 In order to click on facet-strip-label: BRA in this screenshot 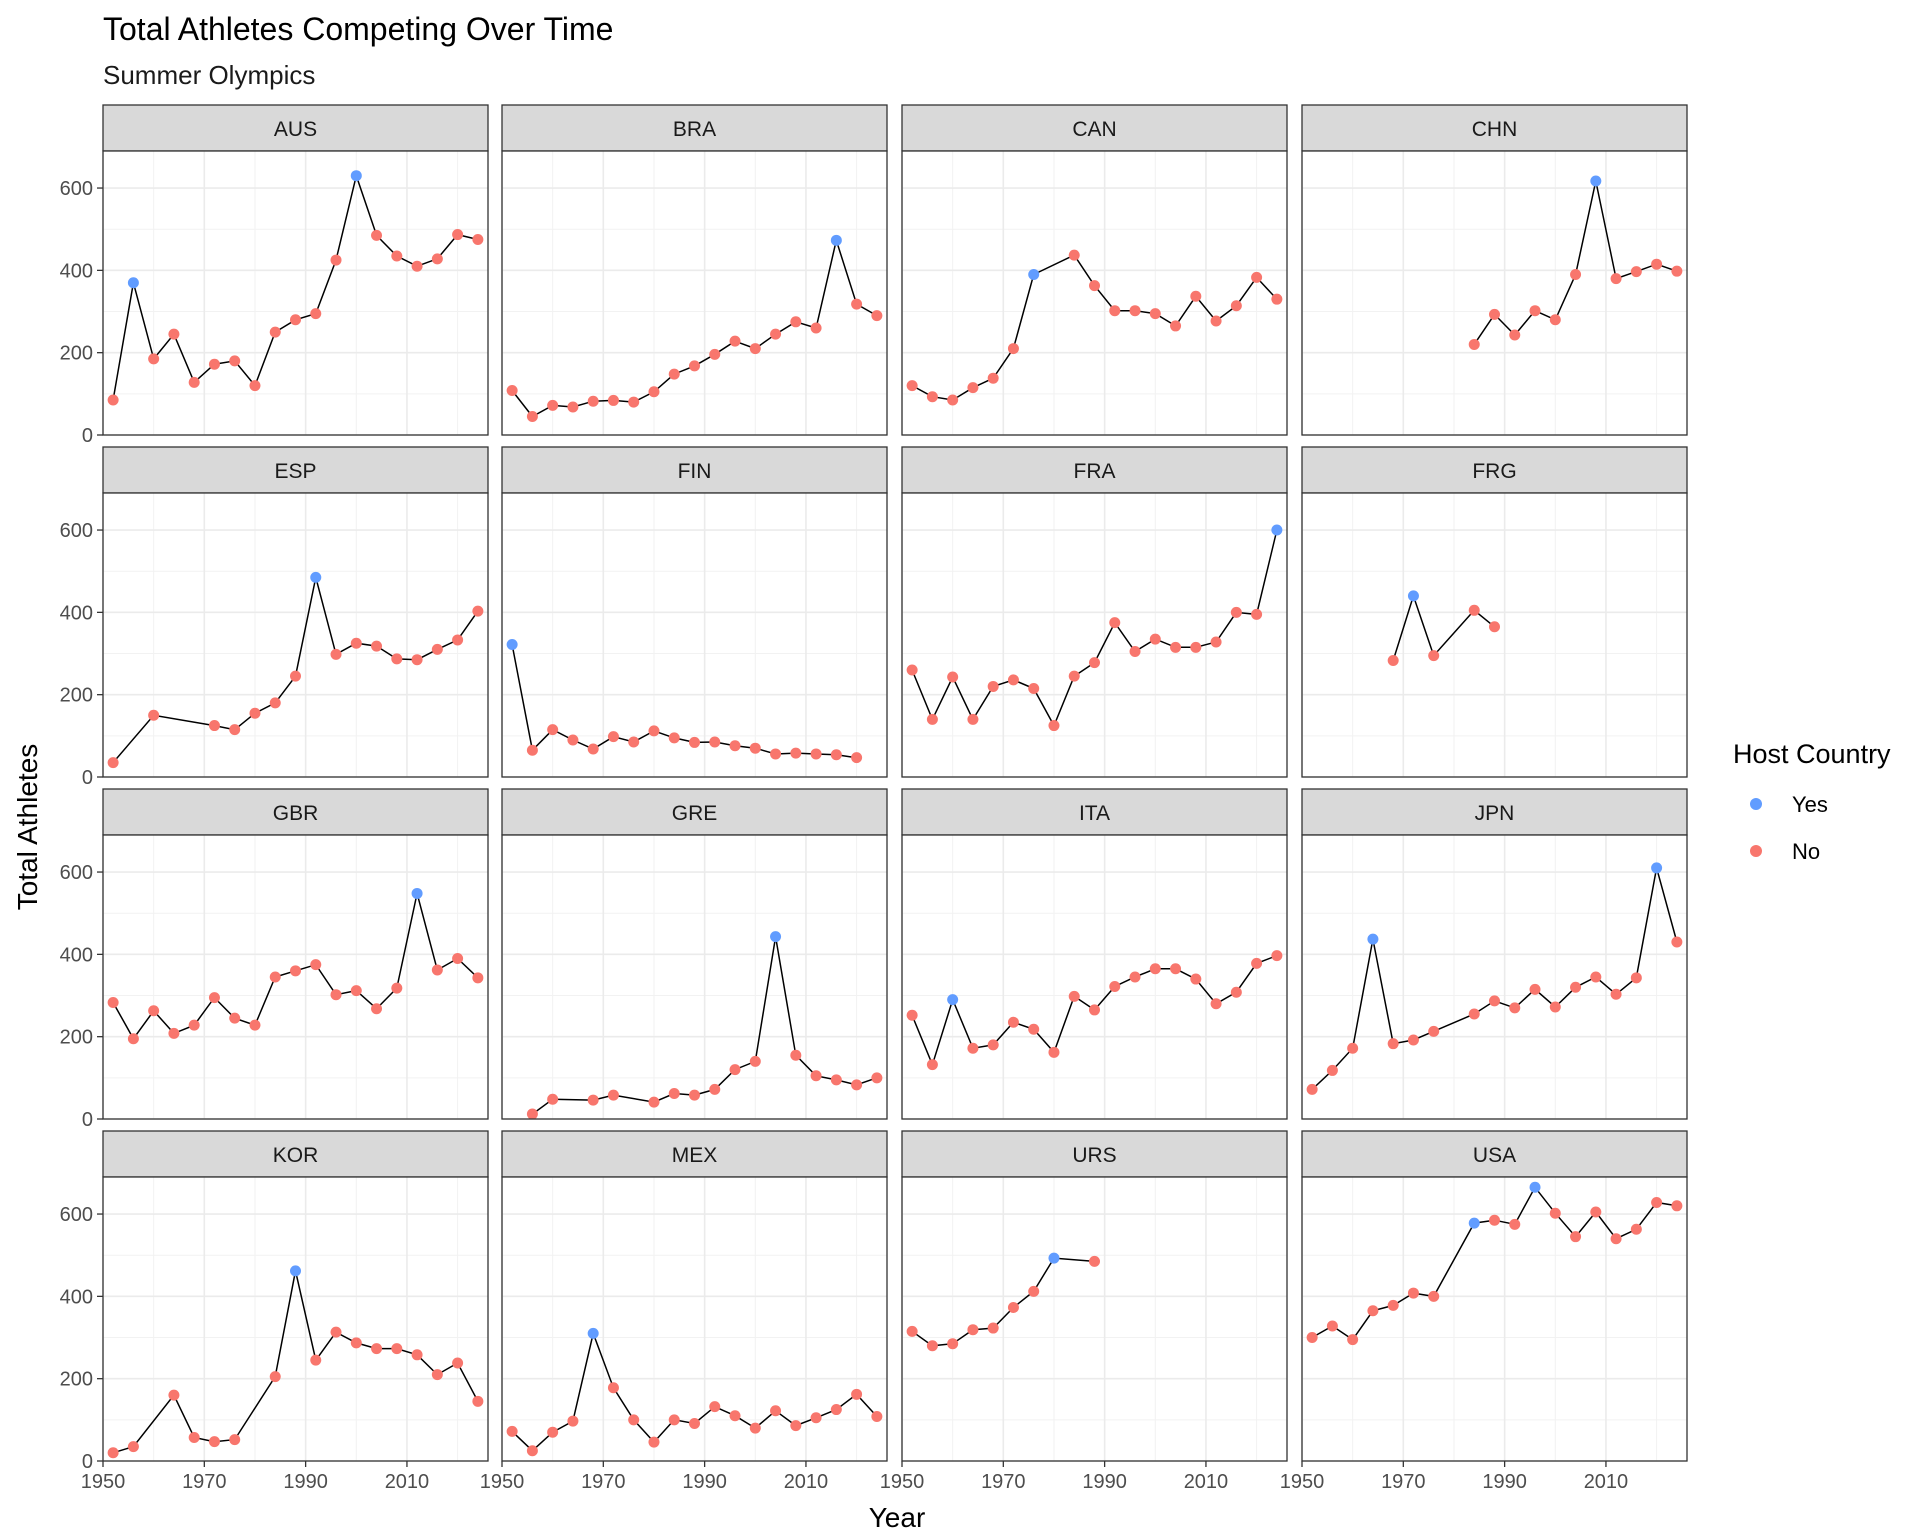, I will do `click(694, 129)`.